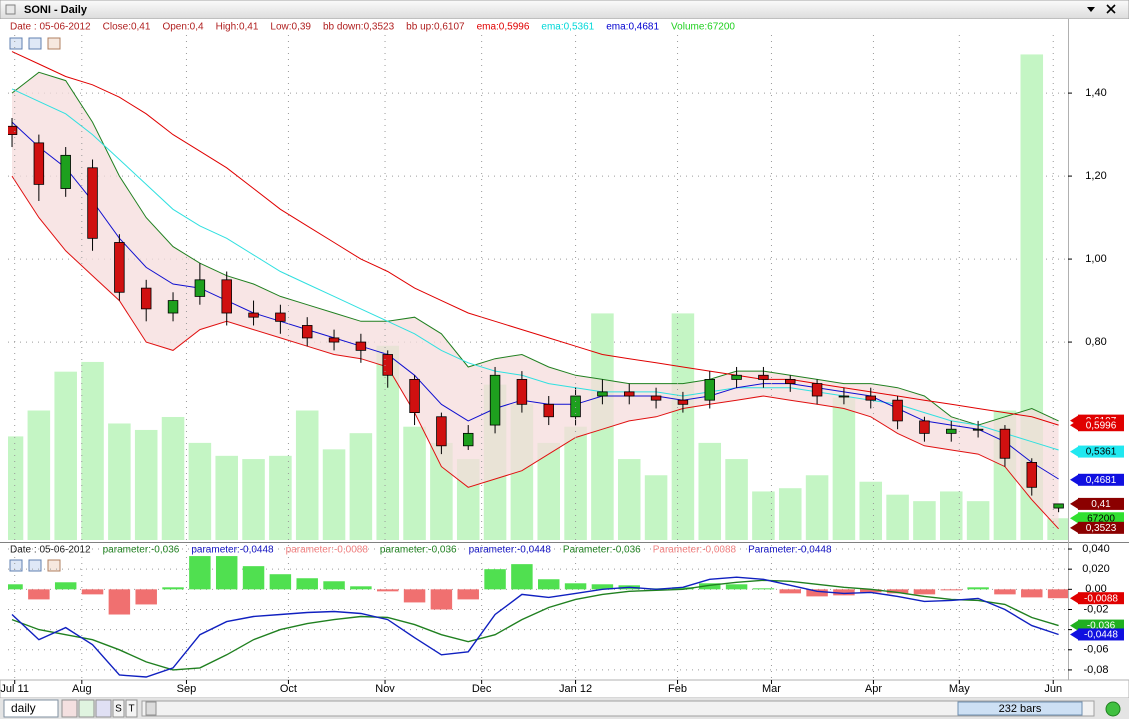  I want to click on scroll-thumb, so click(1020, 708).